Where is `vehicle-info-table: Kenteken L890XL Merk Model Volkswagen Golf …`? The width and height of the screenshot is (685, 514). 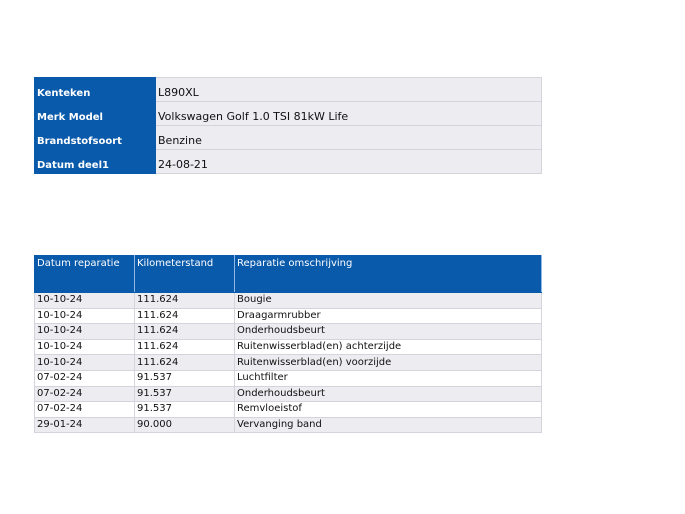 vehicle-info-table: Kenteken L890XL Merk Model Volkswagen Golf … is located at coordinates (288, 125).